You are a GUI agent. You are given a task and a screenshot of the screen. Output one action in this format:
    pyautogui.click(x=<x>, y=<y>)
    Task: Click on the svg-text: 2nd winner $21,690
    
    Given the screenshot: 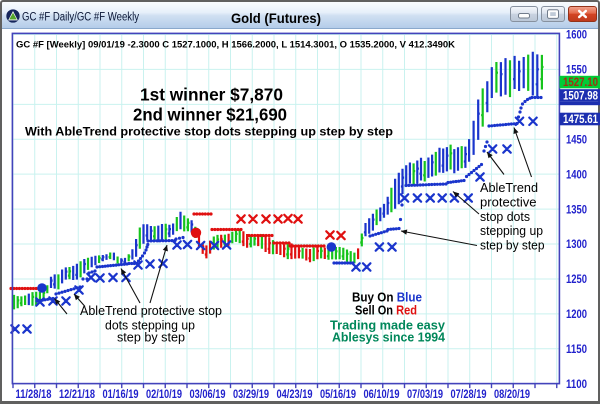 What is the action you would take?
    pyautogui.click(x=210, y=115)
    